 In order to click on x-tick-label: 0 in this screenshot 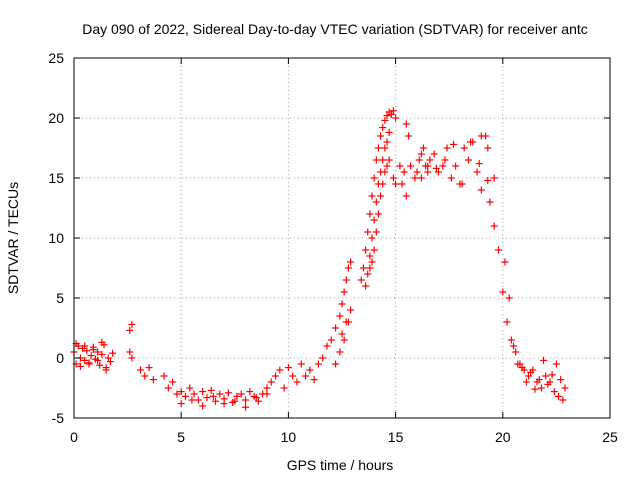, I will do `click(74, 437)`.